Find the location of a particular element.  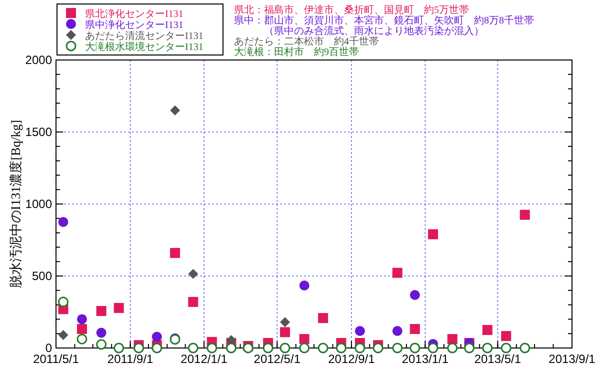

y-tick-label: 2000 is located at coordinates (38, 60).